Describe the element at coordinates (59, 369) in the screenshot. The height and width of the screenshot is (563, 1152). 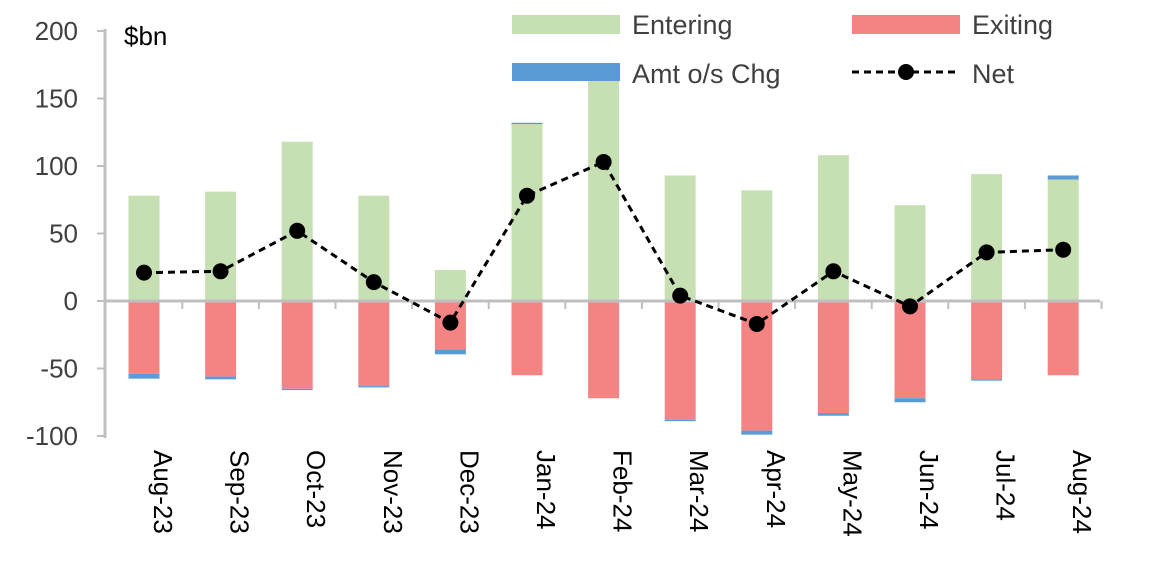
I see `y-tick-label: -50` at that location.